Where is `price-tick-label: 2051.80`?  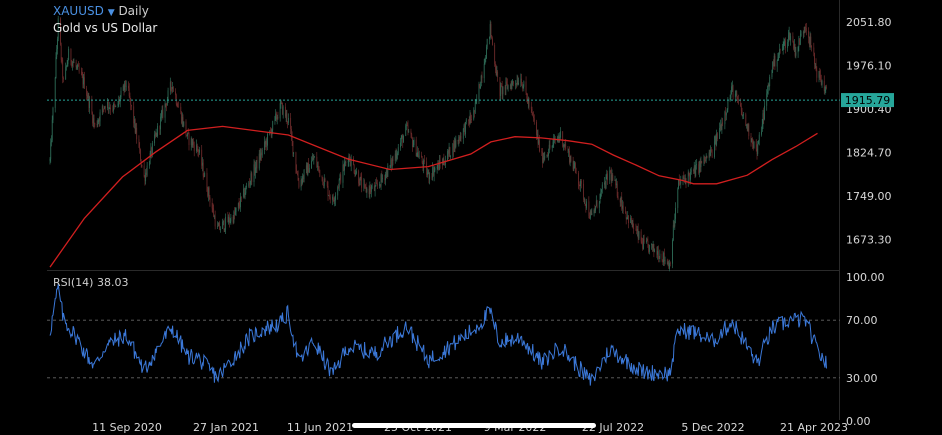 price-tick-label: 2051.80 is located at coordinates (869, 22).